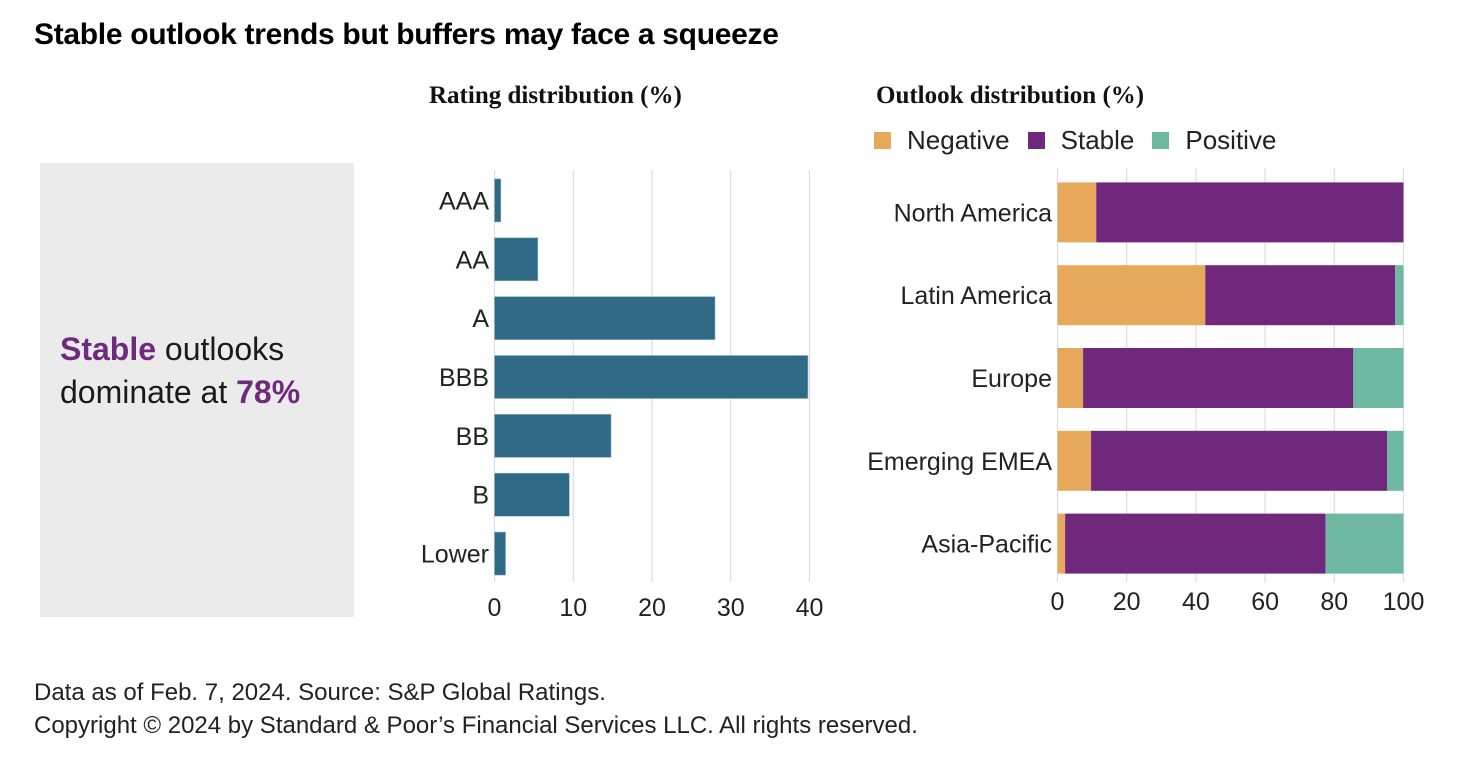  What do you see at coordinates (810, 608) in the screenshot?
I see `rating-x-tick-label: 40` at bounding box center [810, 608].